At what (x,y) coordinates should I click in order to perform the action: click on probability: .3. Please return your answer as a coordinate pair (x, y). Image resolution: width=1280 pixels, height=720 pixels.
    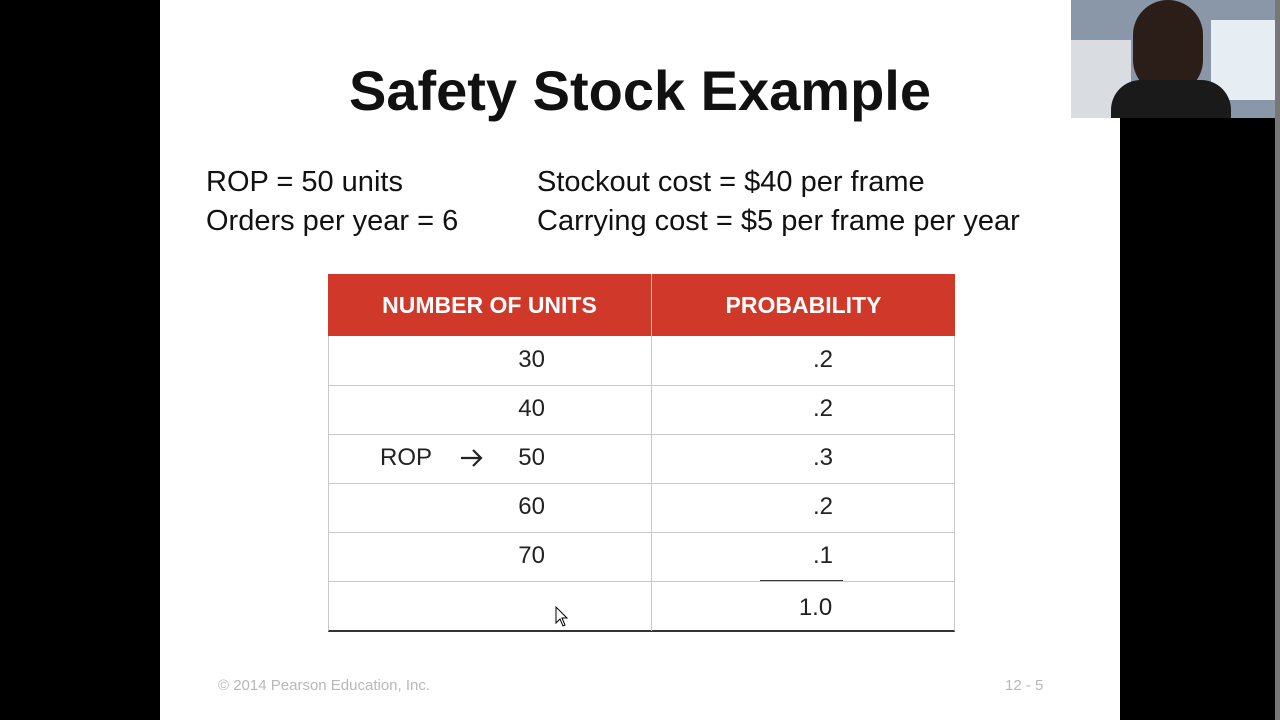
    Looking at the image, I should click on (822, 457).